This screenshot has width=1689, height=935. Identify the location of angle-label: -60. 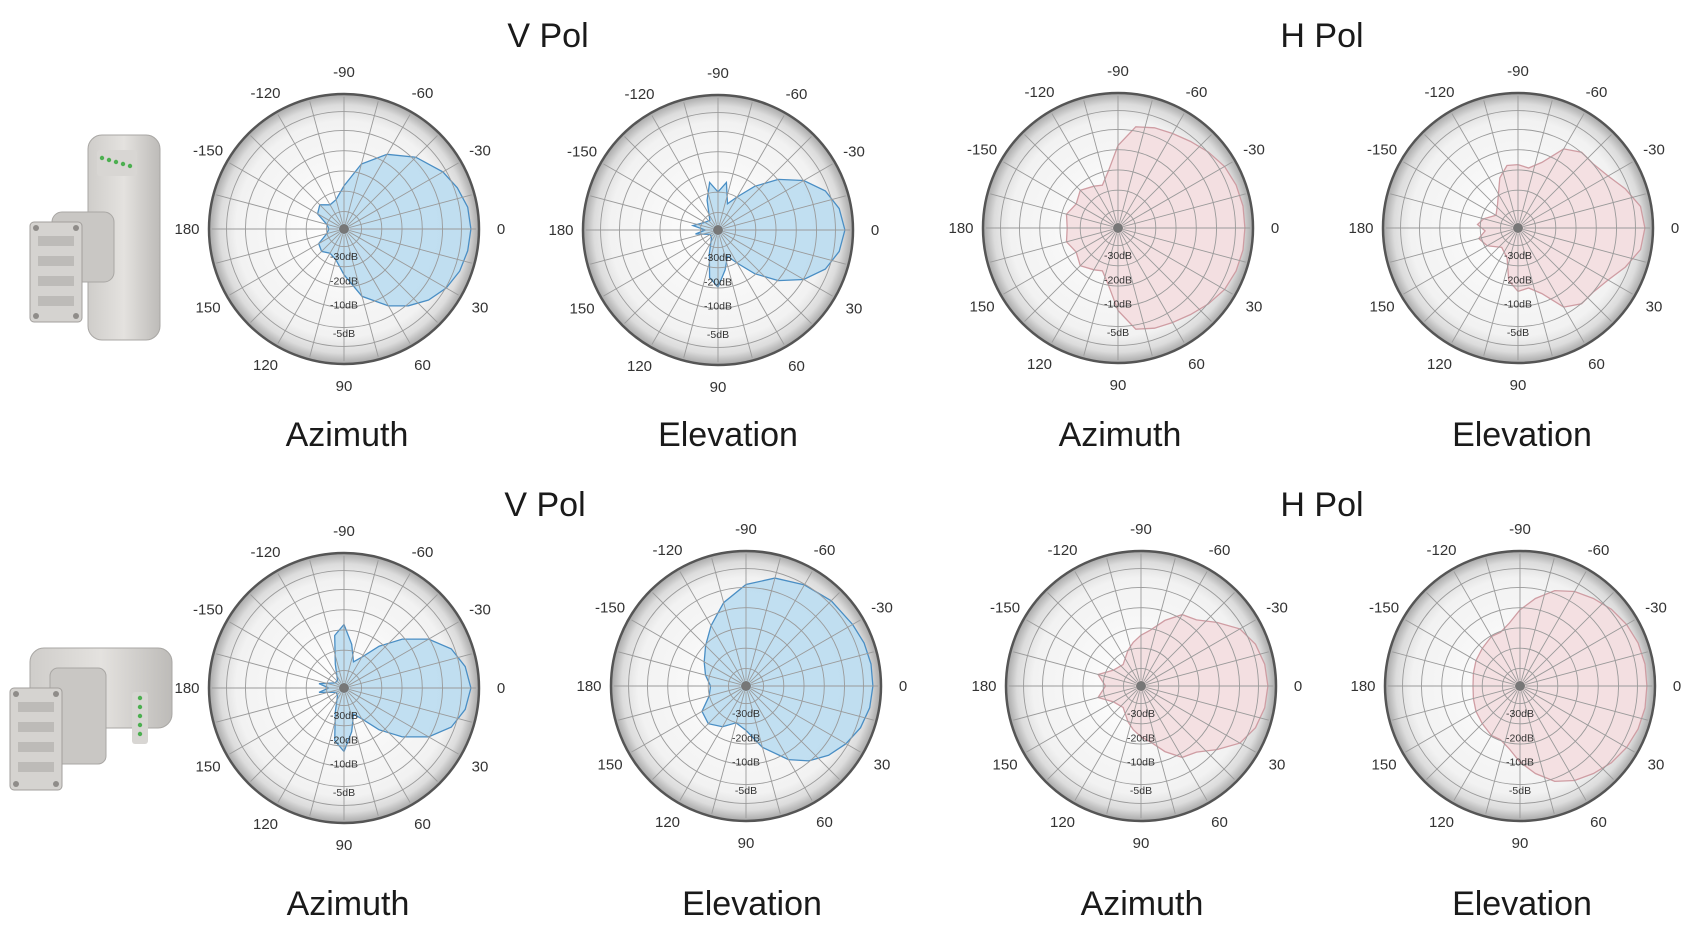
(1220, 550).